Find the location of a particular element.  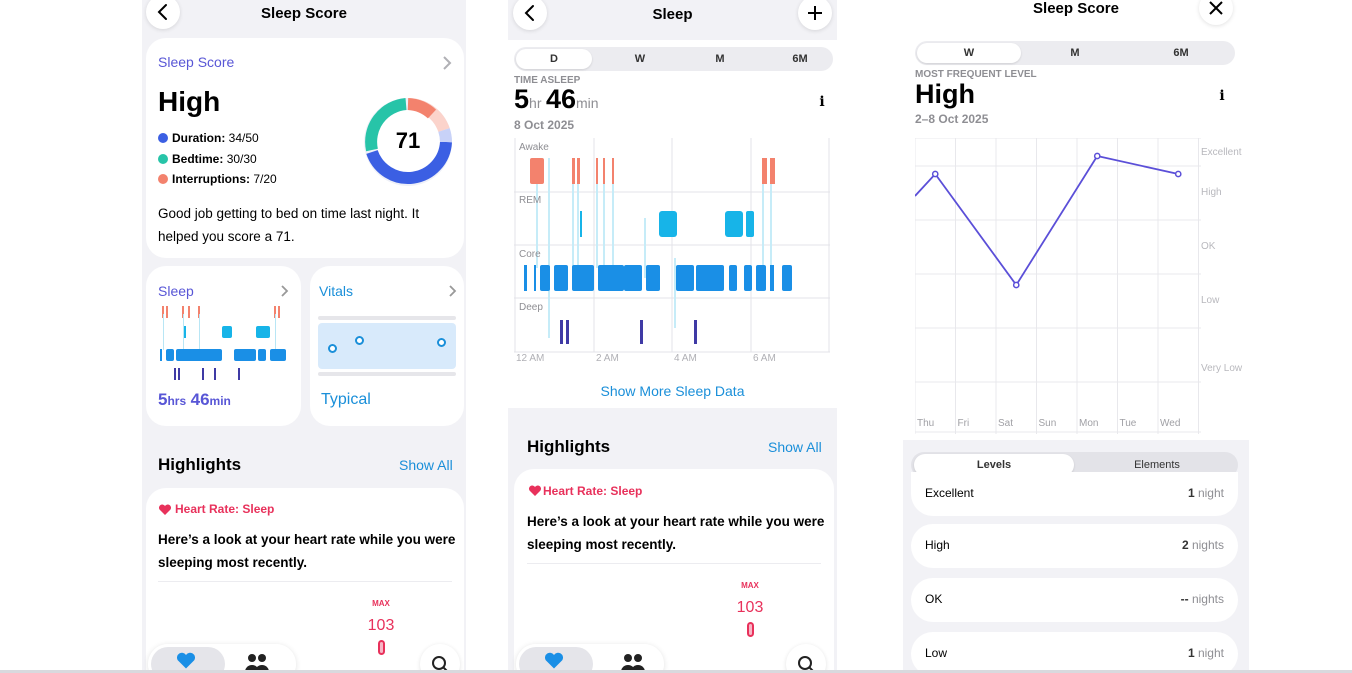

stage-label-core: Core is located at coordinates (530, 254).